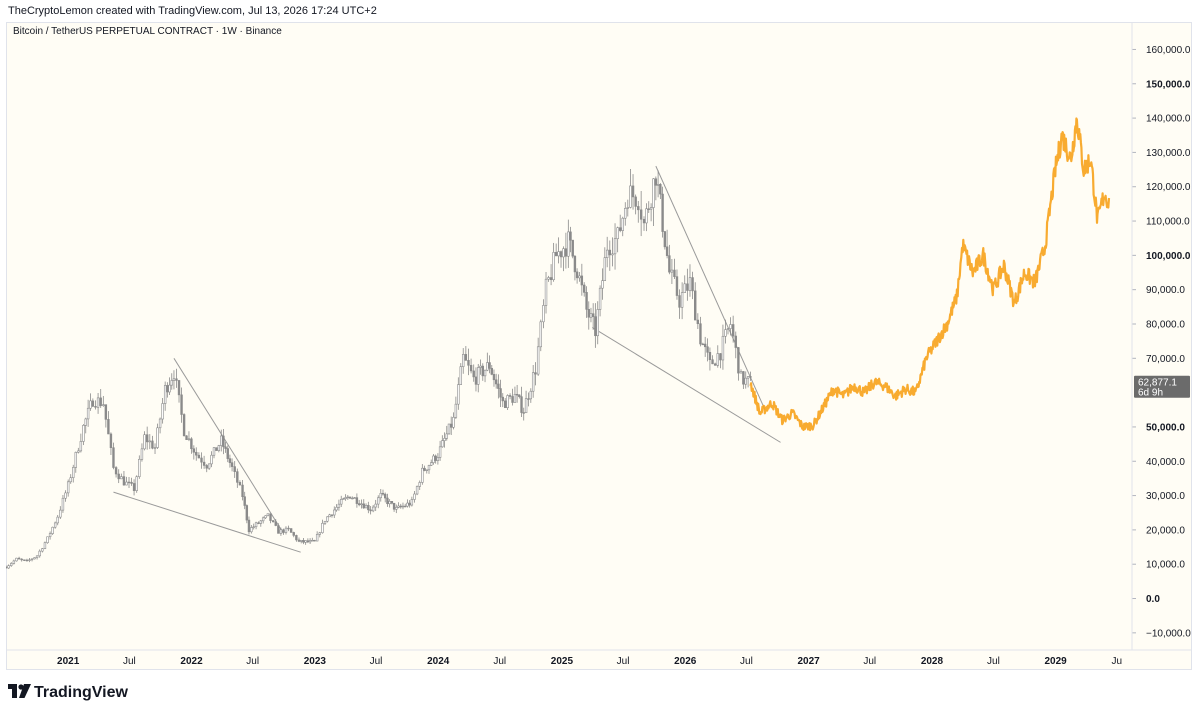 This screenshot has height=715, width=1200. Describe the element at coordinates (1168, 187) in the screenshot. I see `y-tick-label: 120,000.0` at that location.